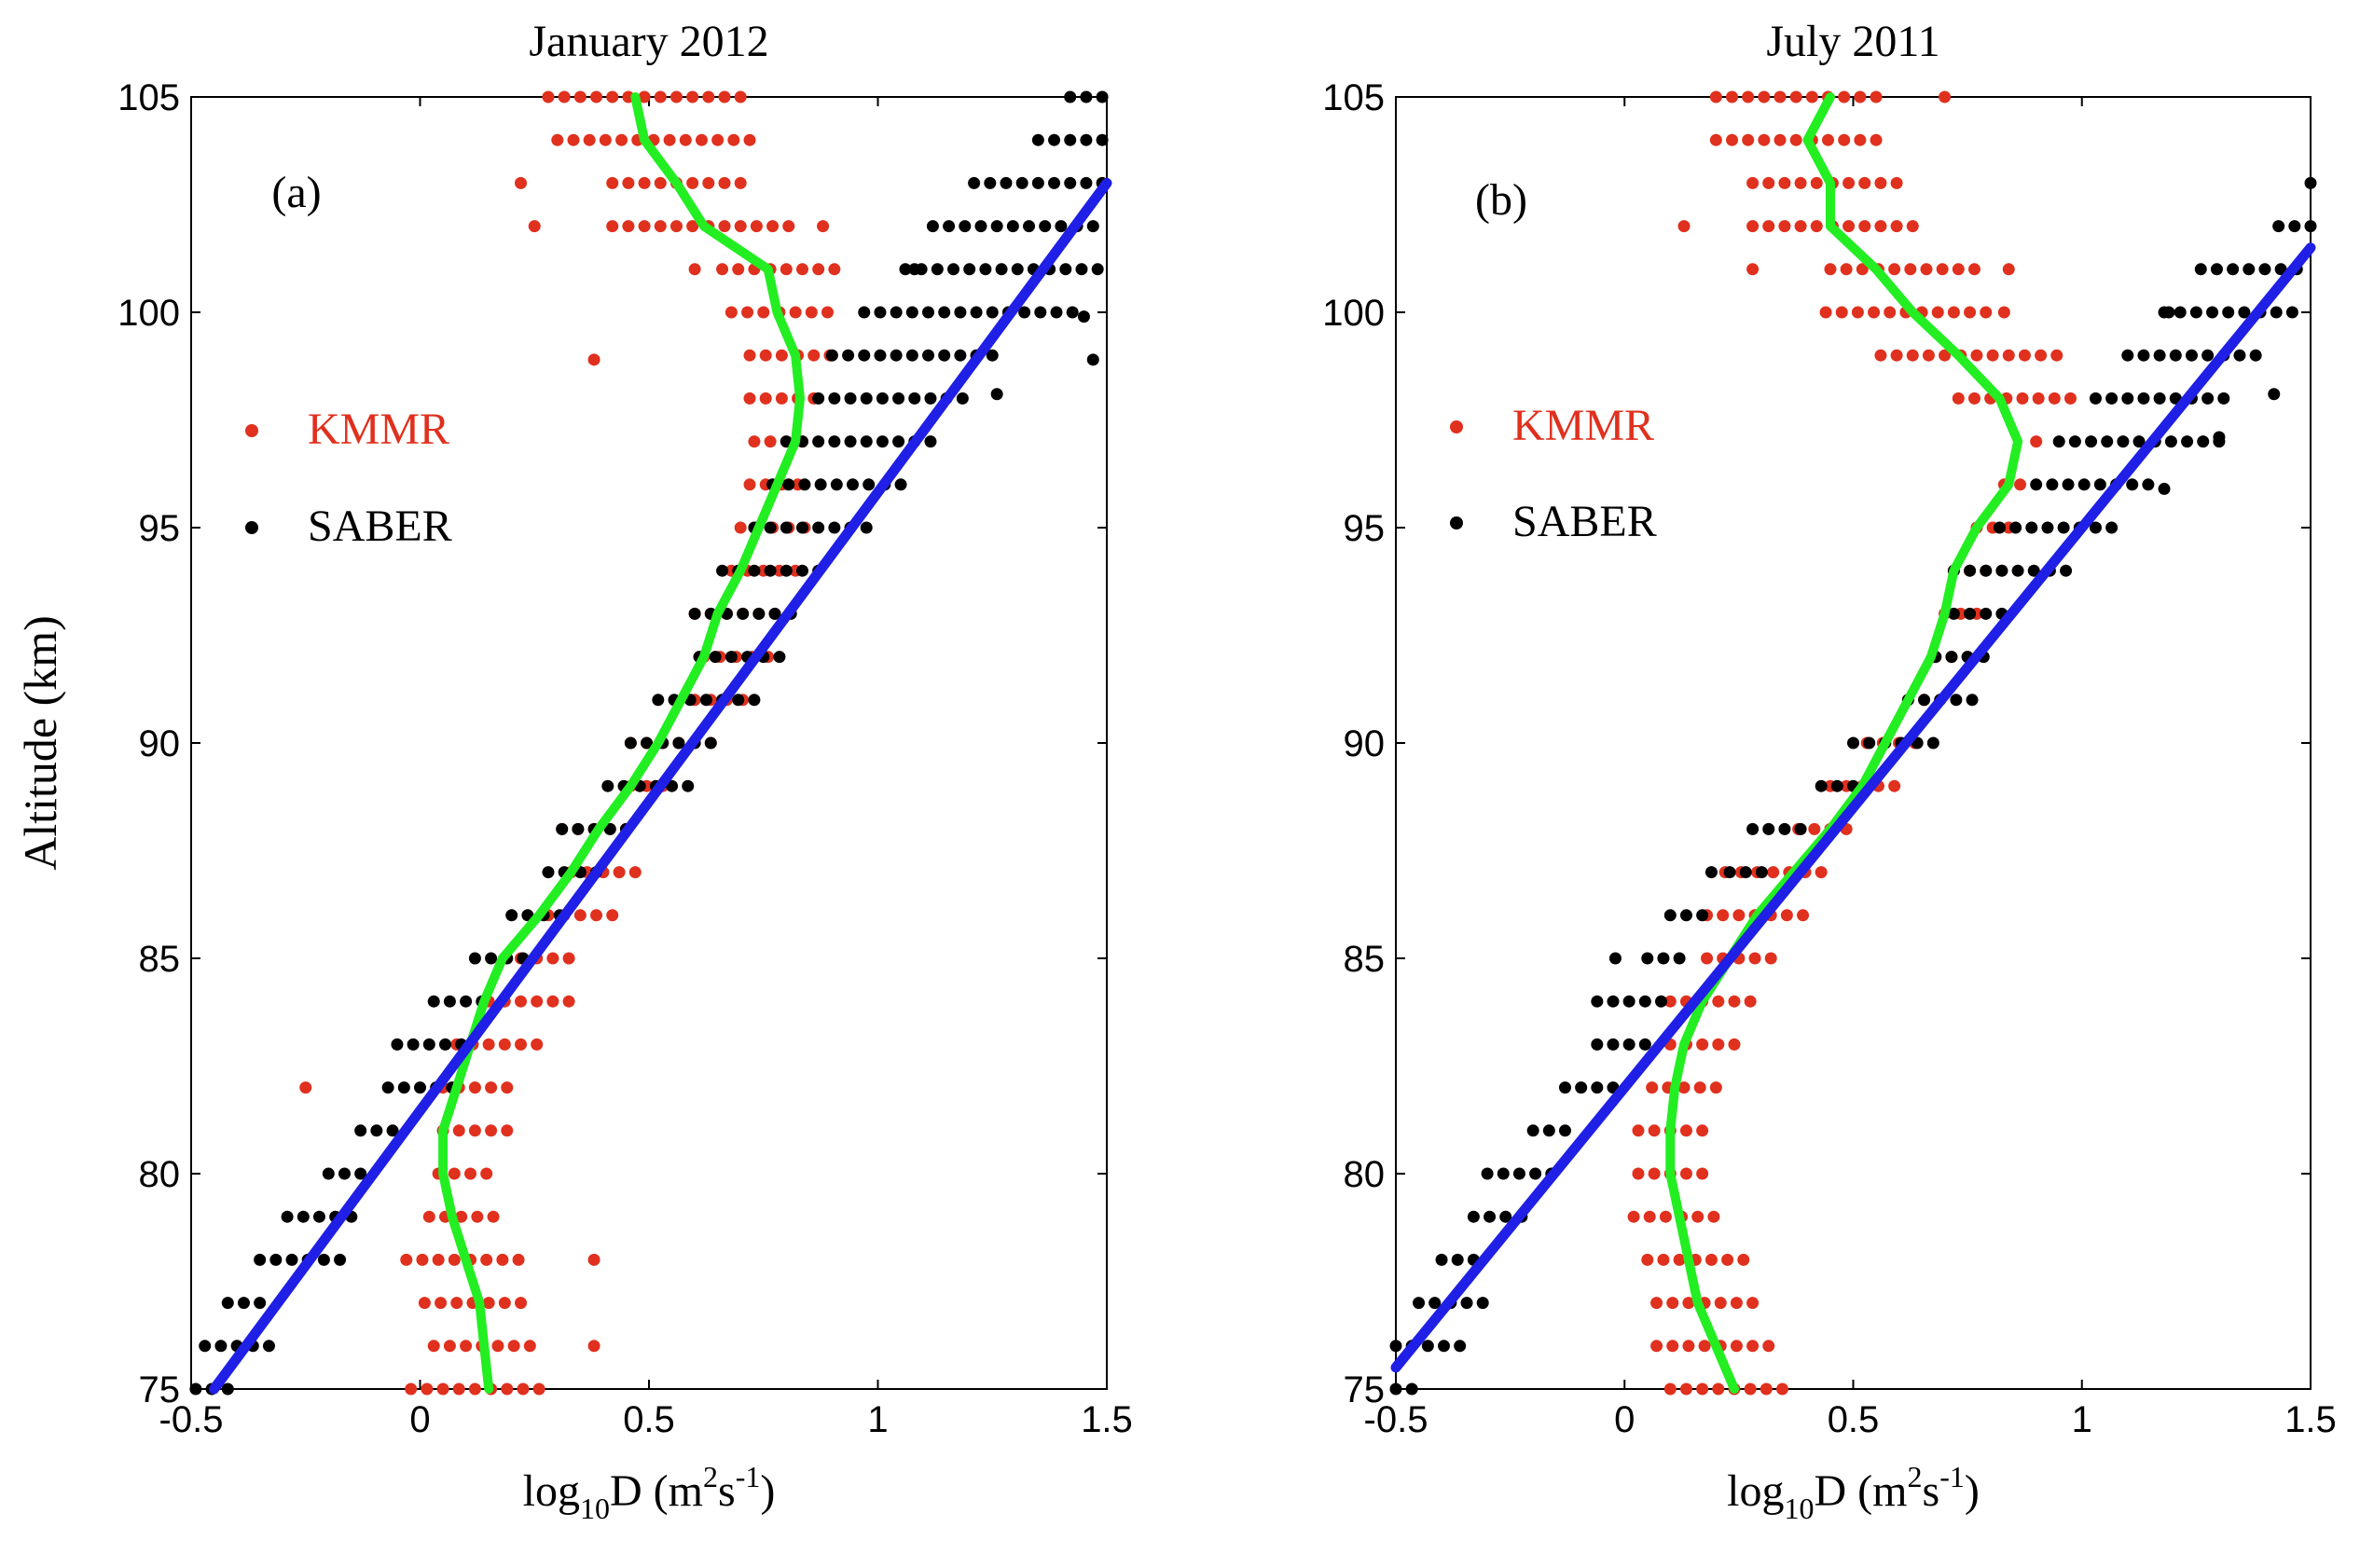 The height and width of the screenshot is (1568, 2360). I want to click on x-tick-label: 1.5, so click(2311, 1419).